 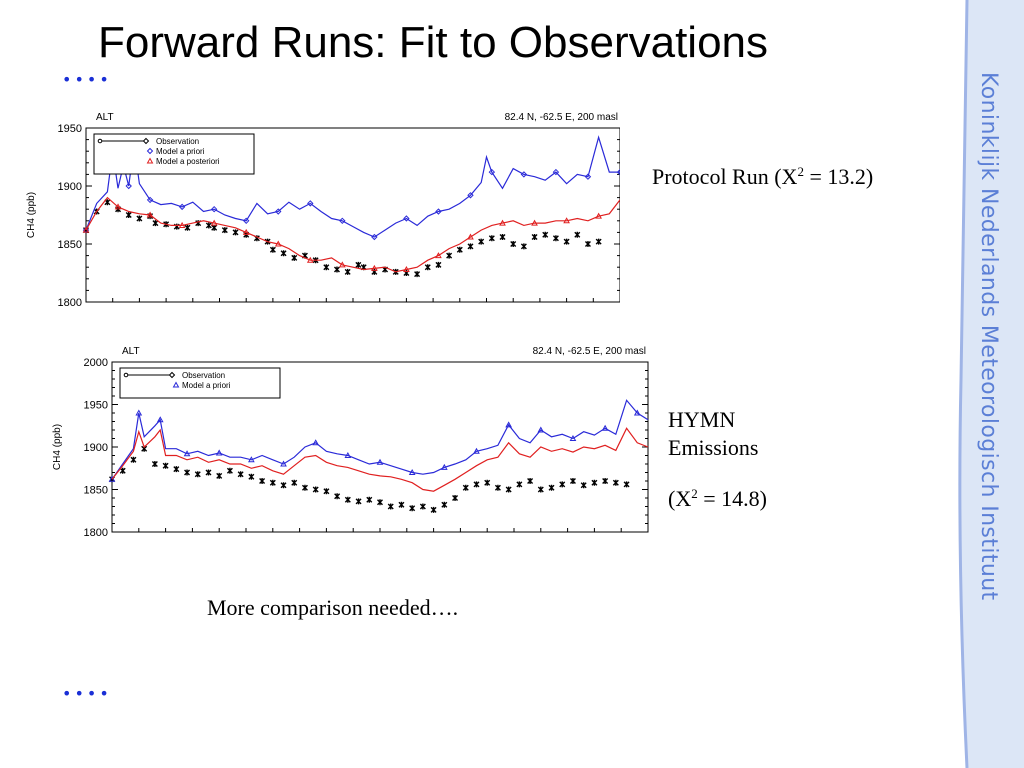 What do you see at coordinates (732, 498) in the screenshot?
I see `caption-hymn-tail: = 14.8)` at bounding box center [732, 498].